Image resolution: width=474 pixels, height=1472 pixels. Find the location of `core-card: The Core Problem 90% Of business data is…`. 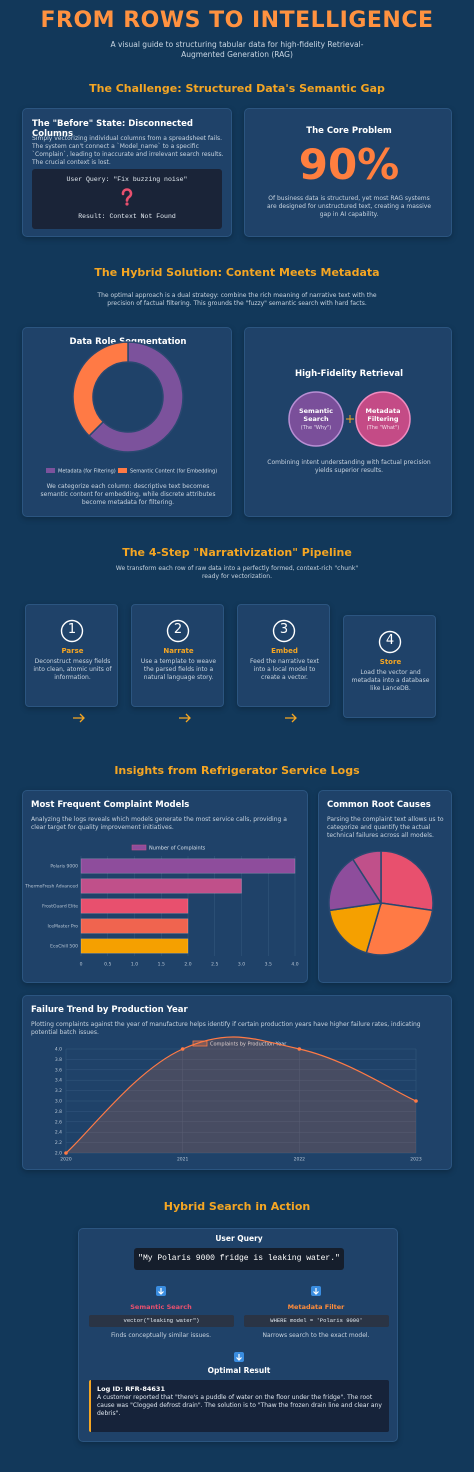

core-card: The Core Problem 90% Of business data is… is located at coordinates (348, 172).